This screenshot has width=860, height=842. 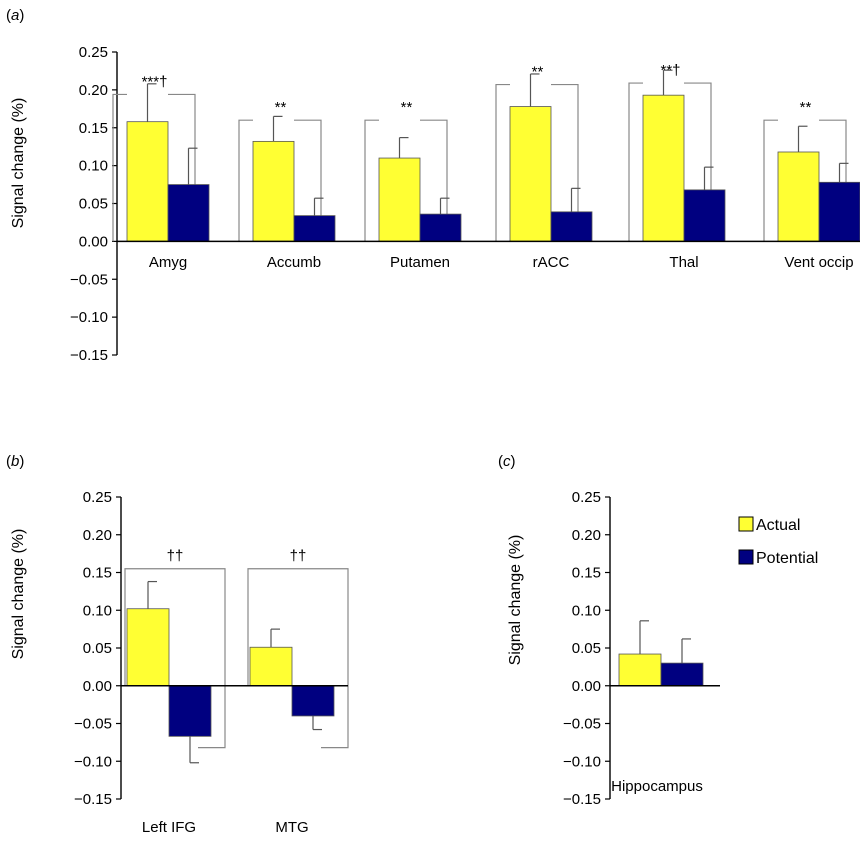 What do you see at coordinates (818, 262) in the screenshot?
I see `category-label: Vent occip` at bounding box center [818, 262].